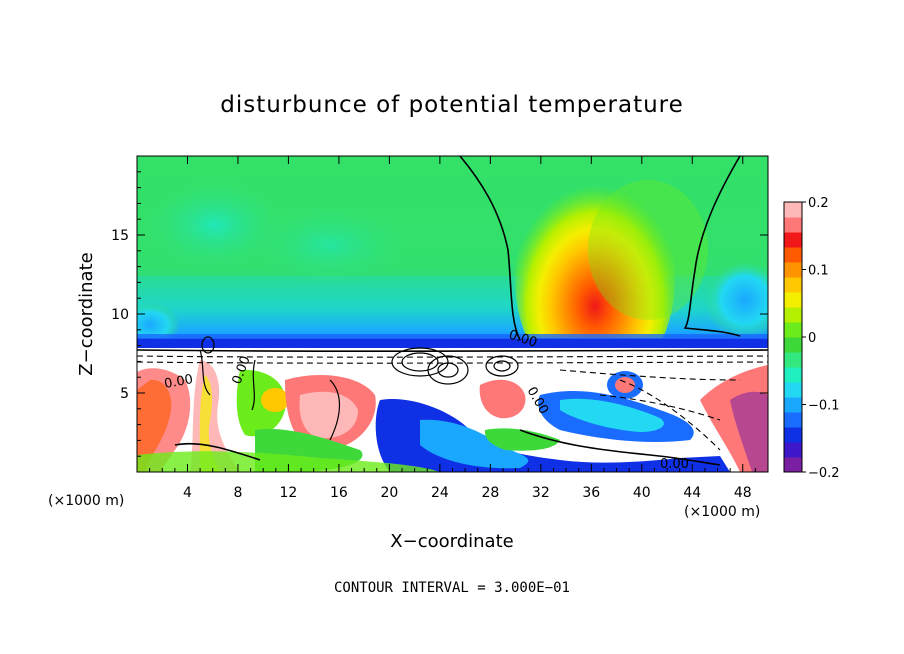 The height and width of the screenshot is (654, 904). I want to click on x-tick-label: 44, so click(692, 493).